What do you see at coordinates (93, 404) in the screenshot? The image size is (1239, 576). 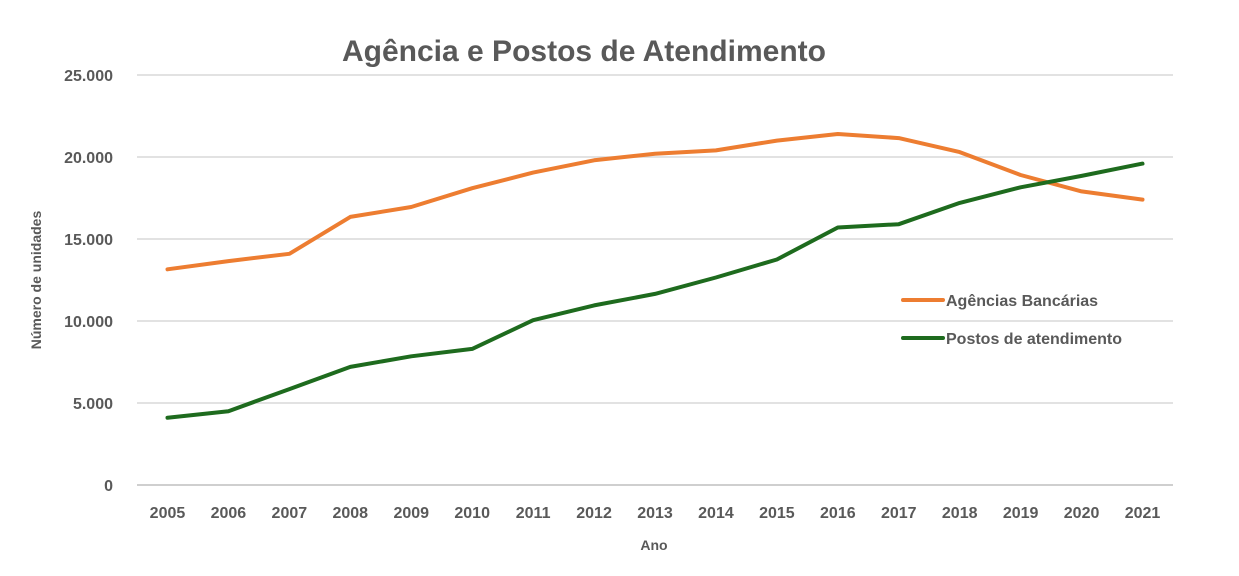 I see `y-tick-label: 5.000` at bounding box center [93, 404].